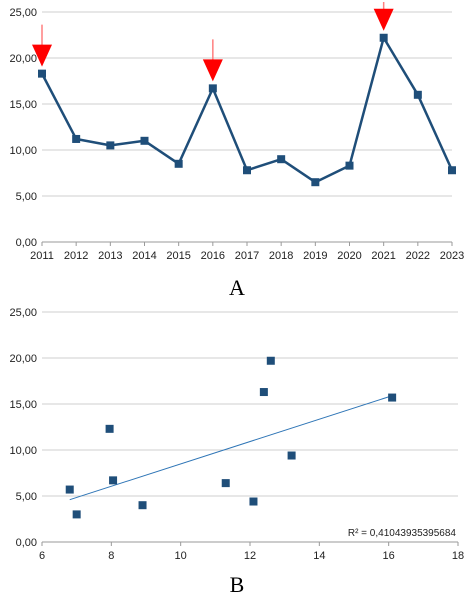  What do you see at coordinates (110, 256) in the screenshot?
I see `x-tick-label: 2013` at bounding box center [110, 256].